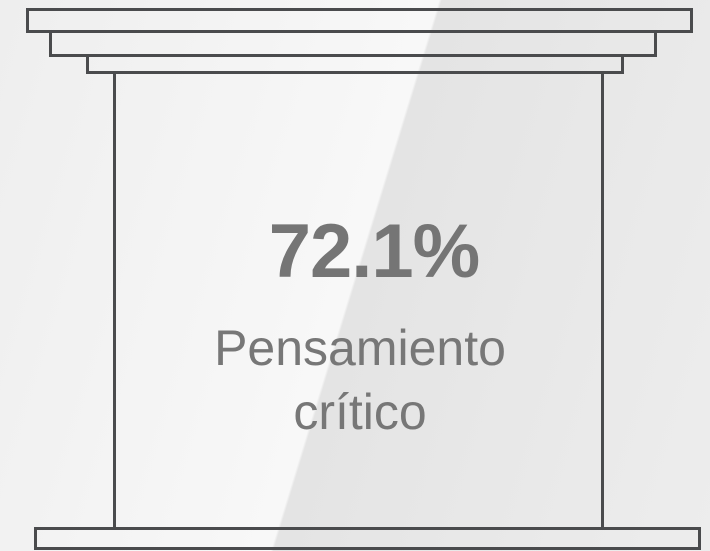  I want to click on stat-value: 72.1%, so click(374, 251).